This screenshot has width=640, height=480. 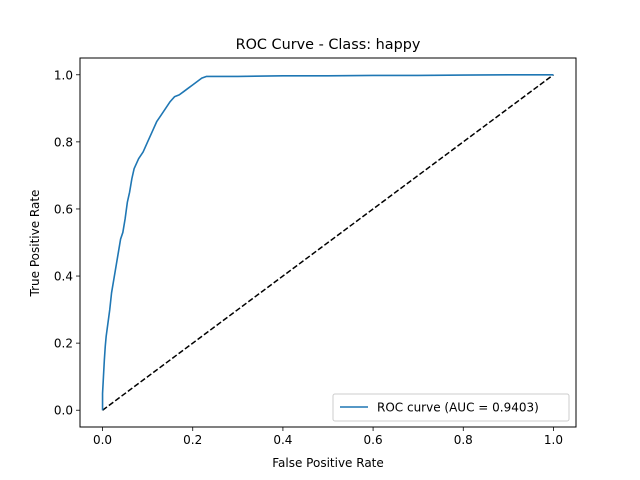 I want to click on x-tick-label: 0.4, so click(x=282, y=440).